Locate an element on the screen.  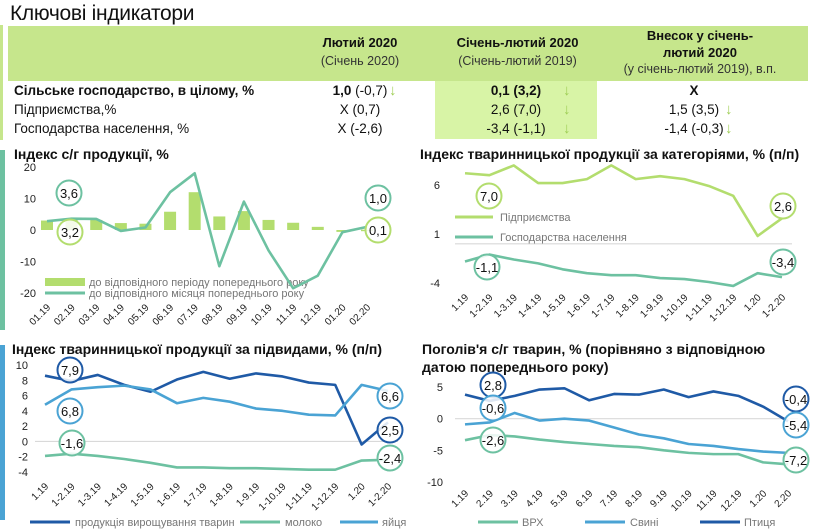
x-tick-label: 6.19 is located at coordinates (585, 499).